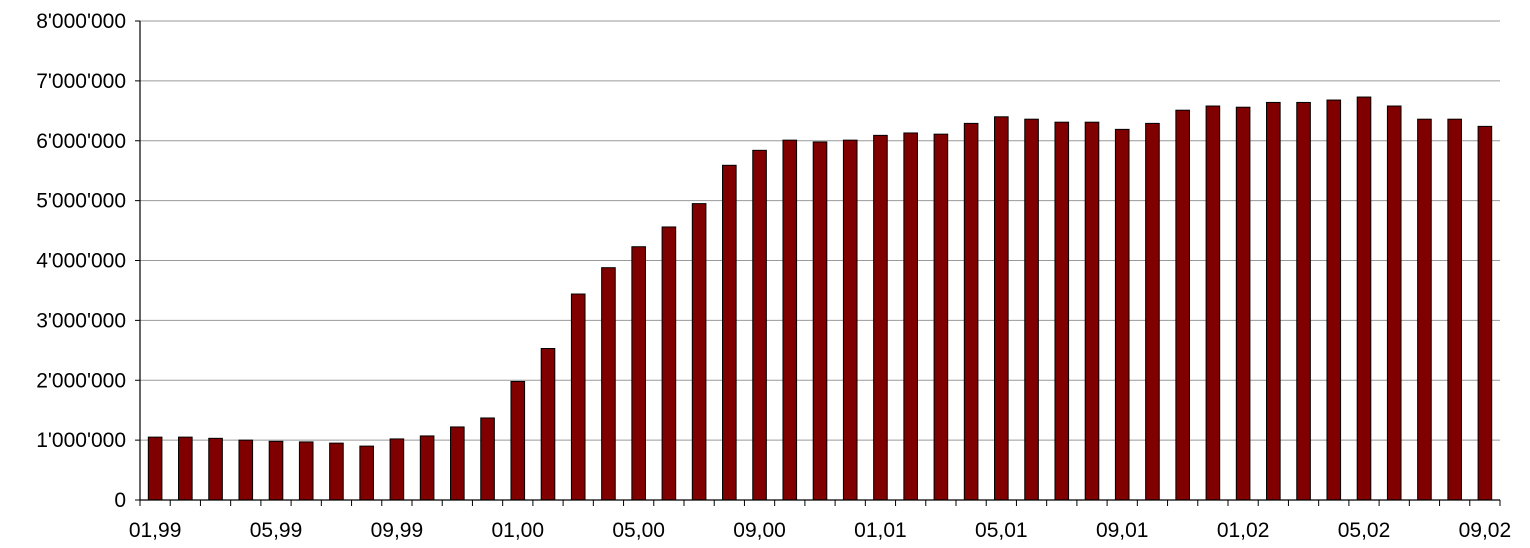 This screenshot has width=1530, height=548. Describe the element at coordinates (81, 141) in the screenshot. I see `y-tick-label-6: 6'000'000` at that location.